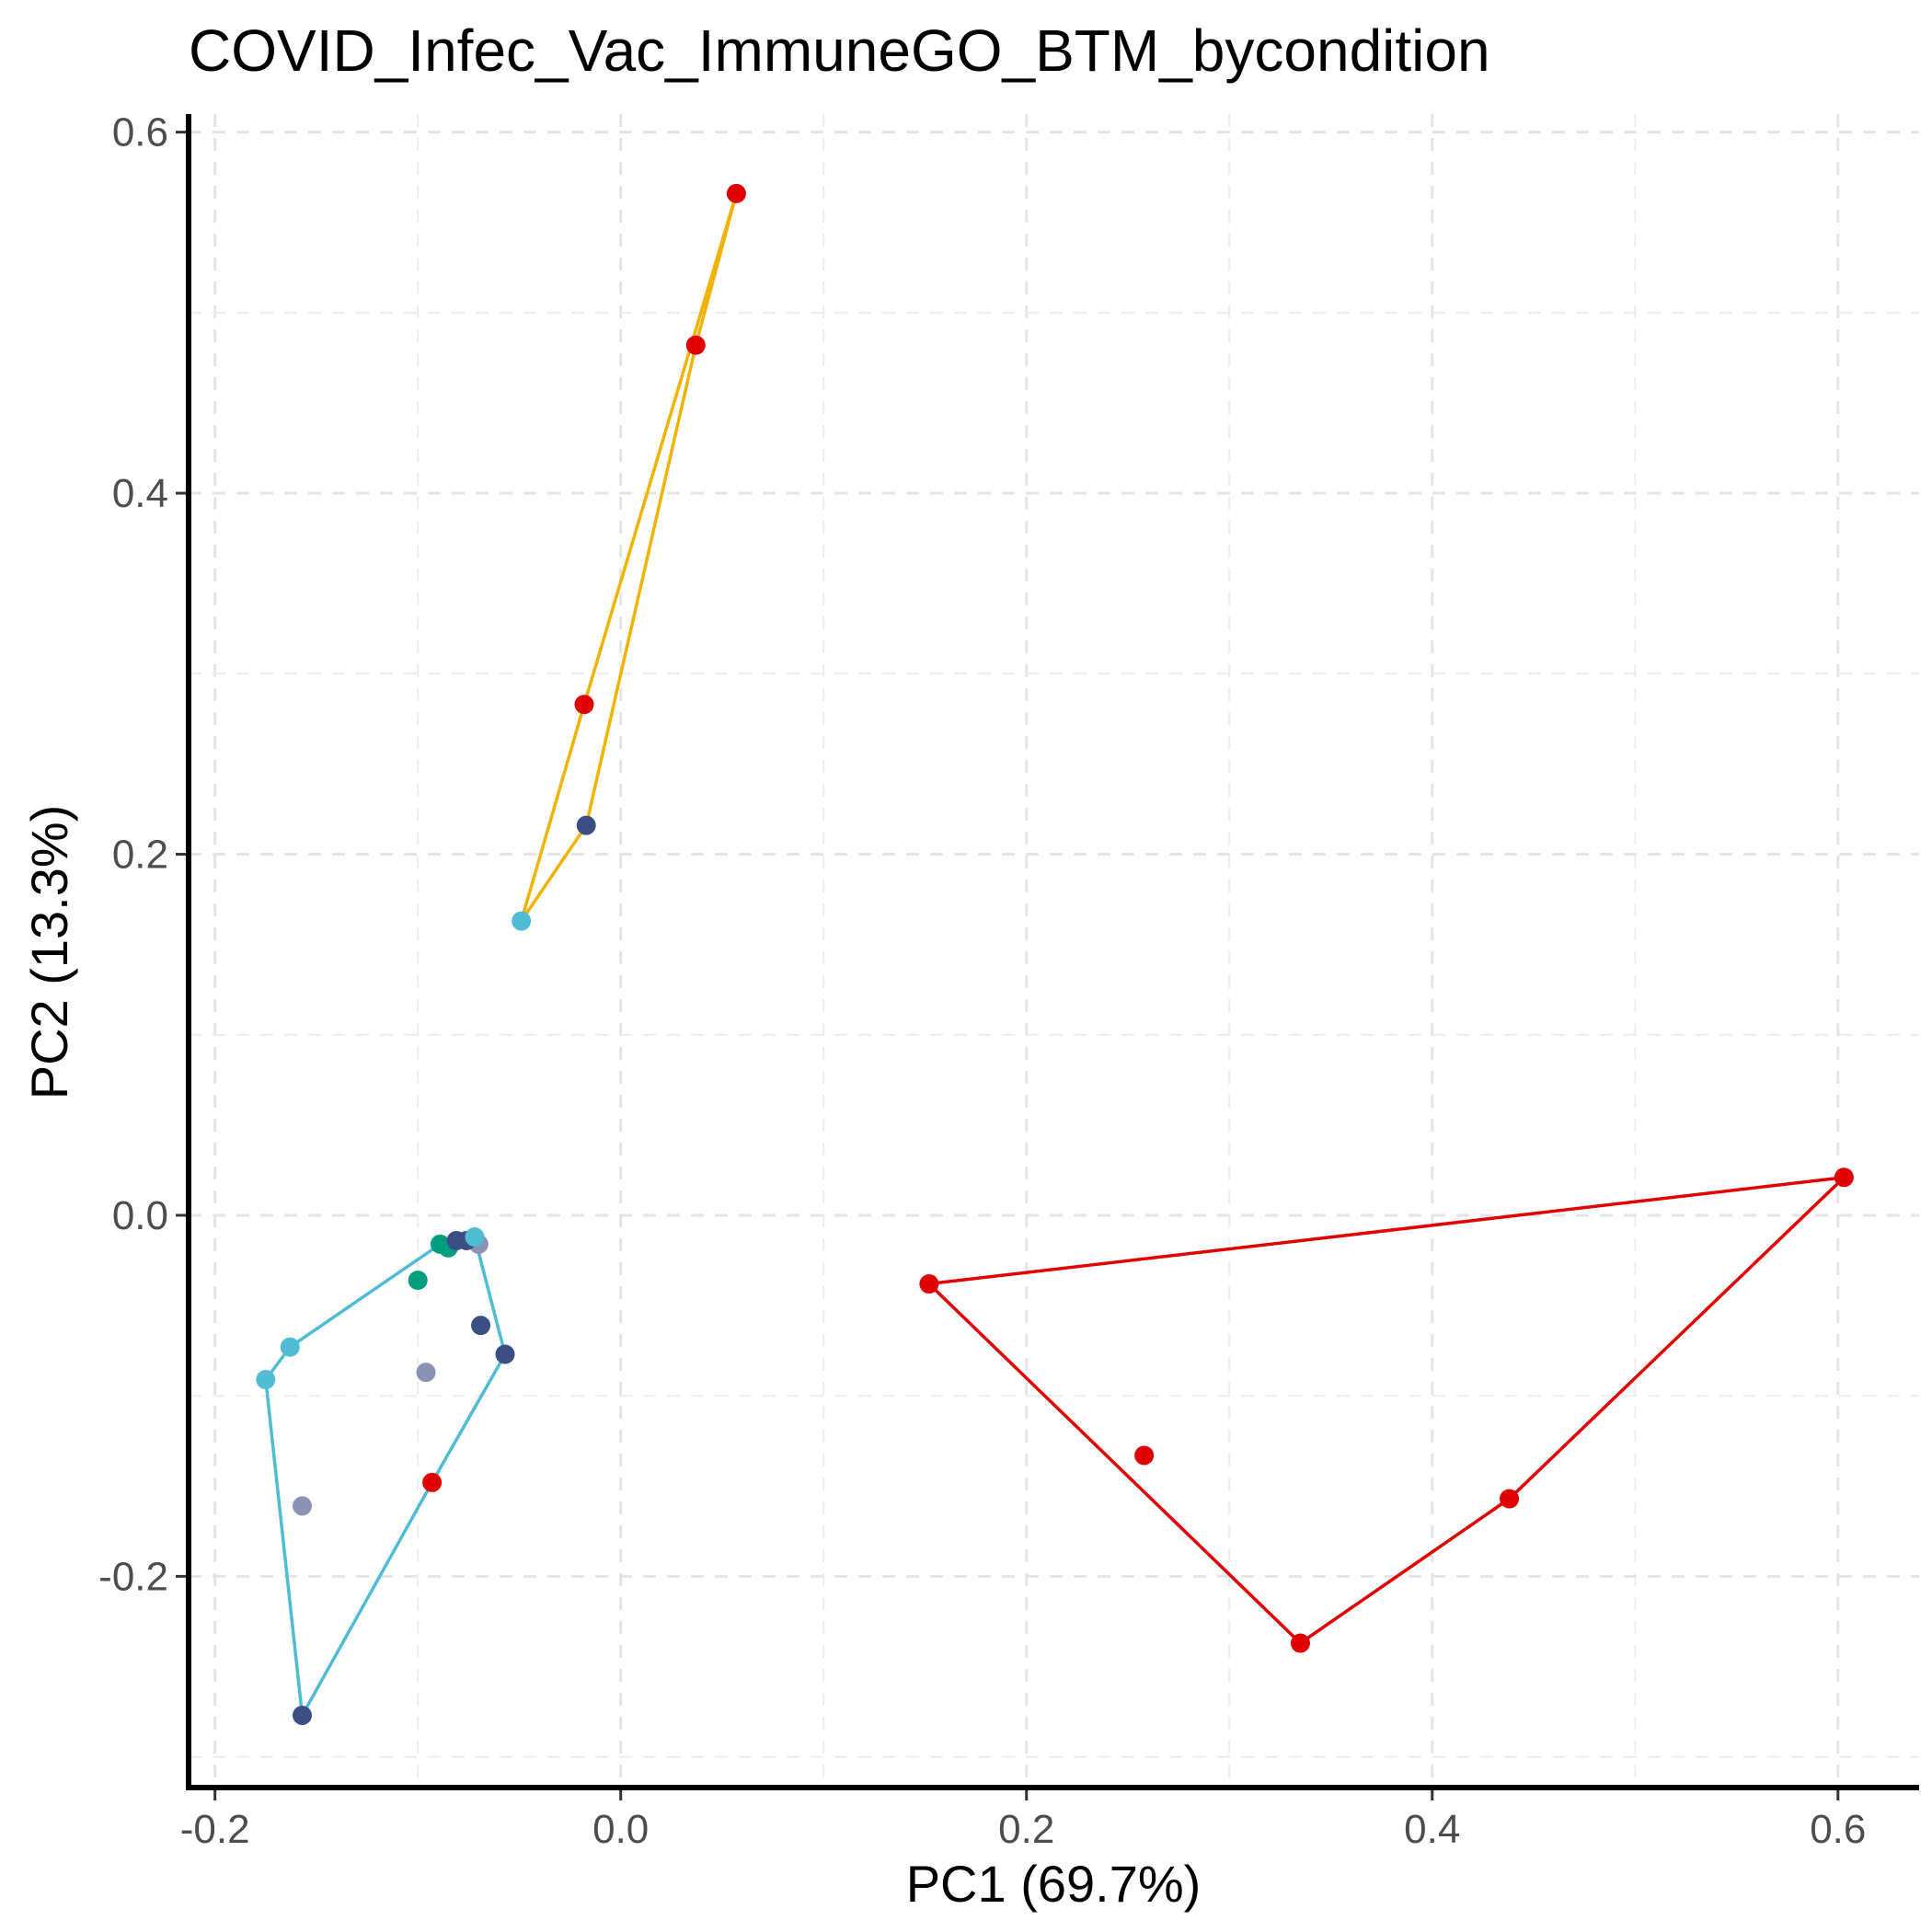 The image size is (1932, 1932). I want to click on y-axis-title: PC2 (13.3%), so click(49, 952).